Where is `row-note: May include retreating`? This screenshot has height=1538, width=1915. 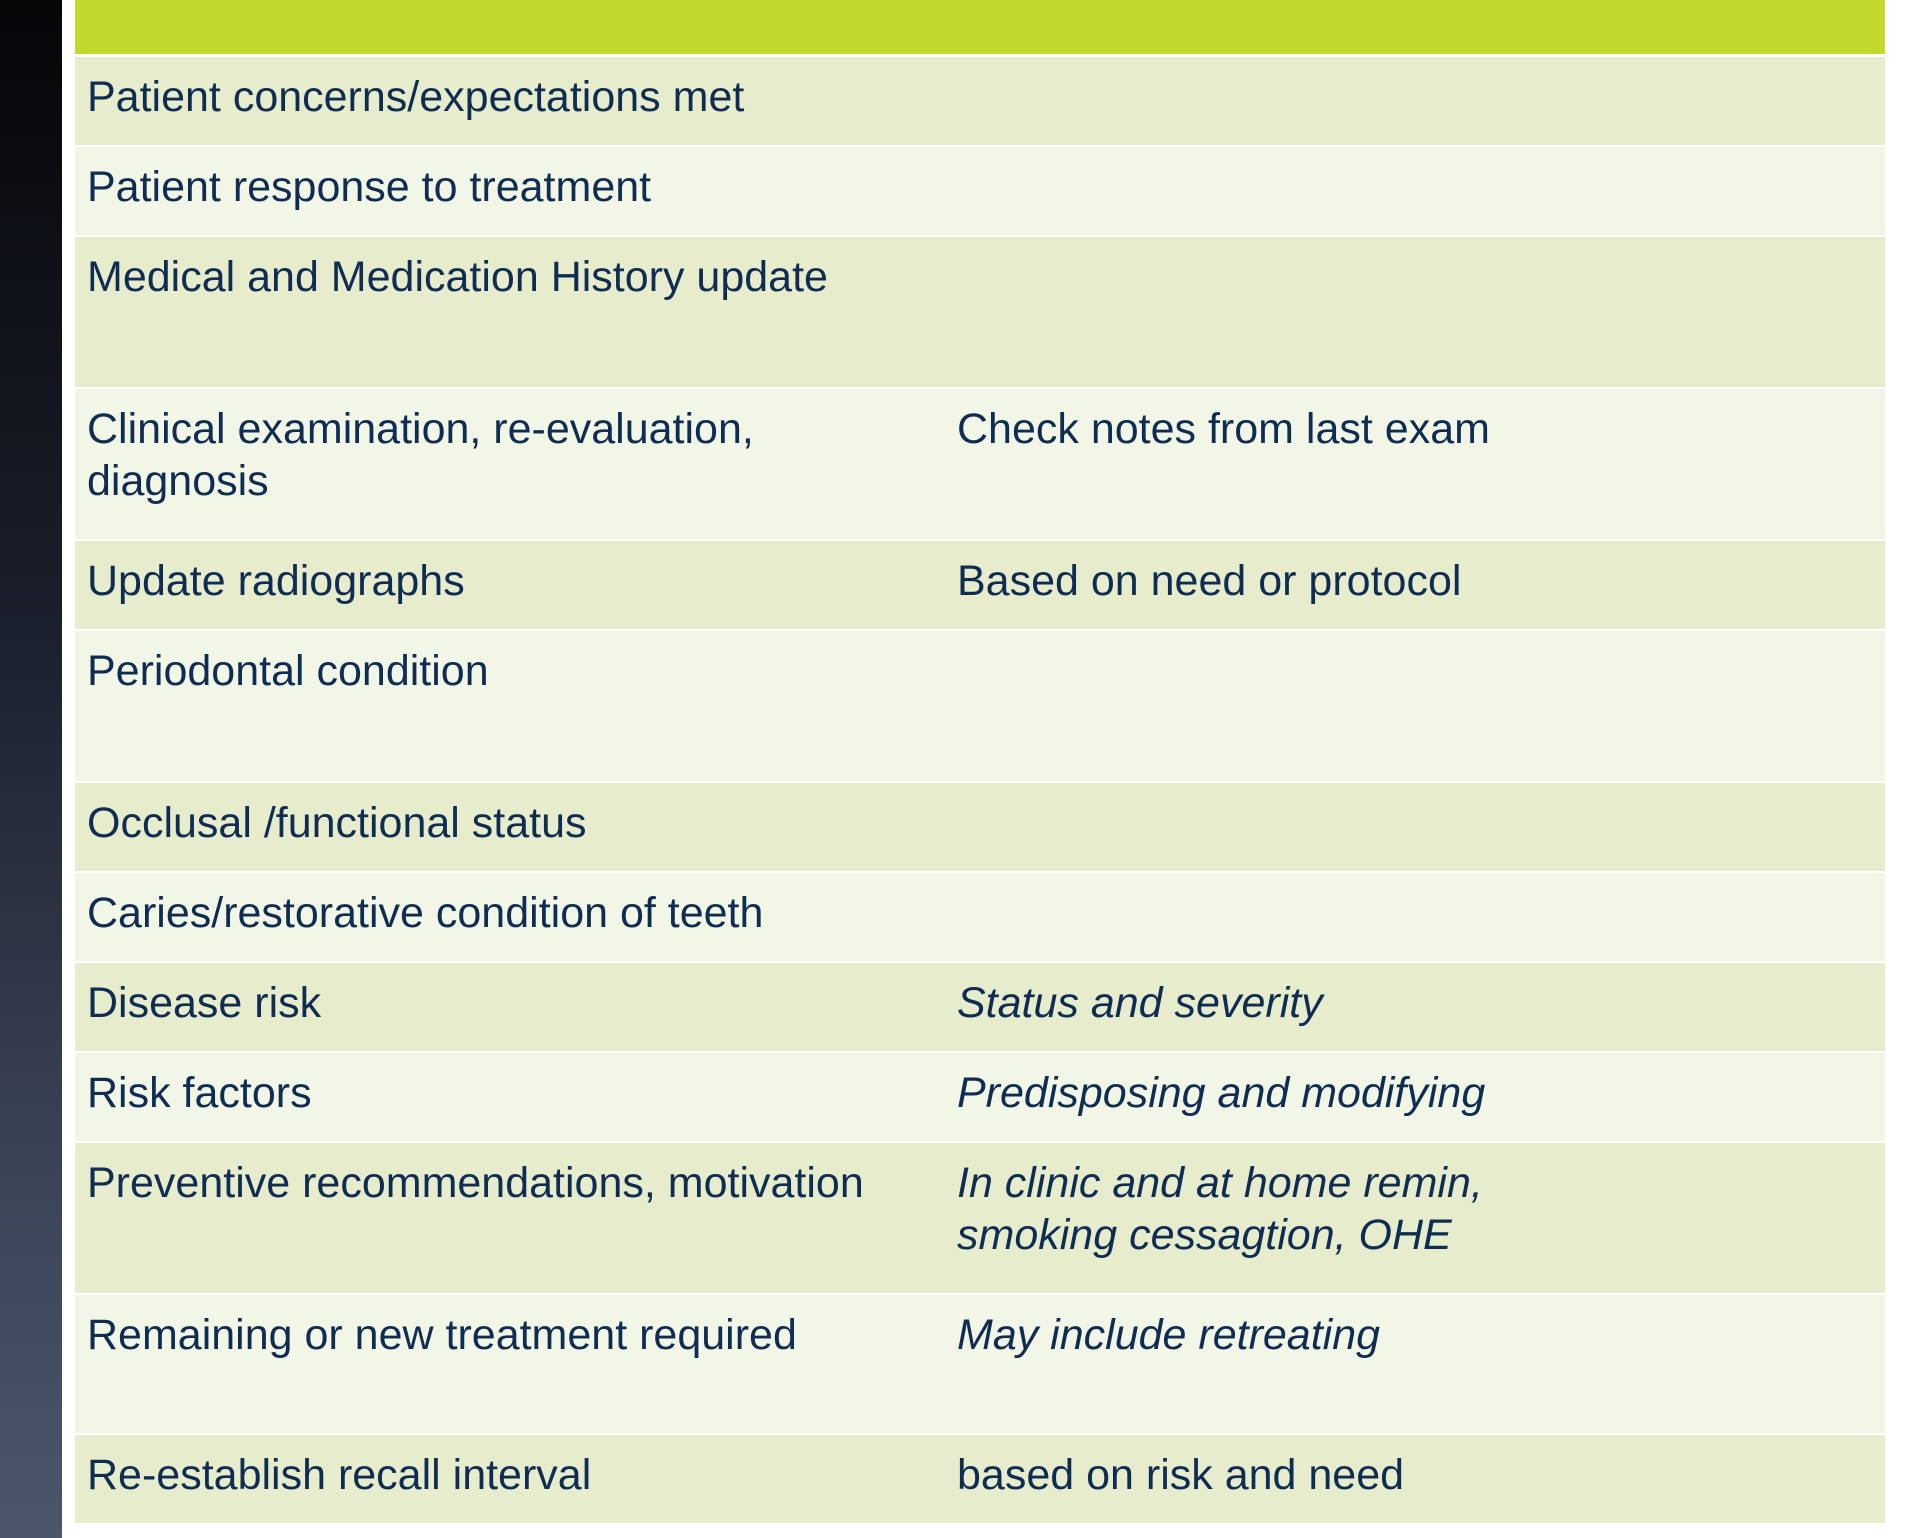
row-note: May include retreating is located at coordinates (1169, 1335).